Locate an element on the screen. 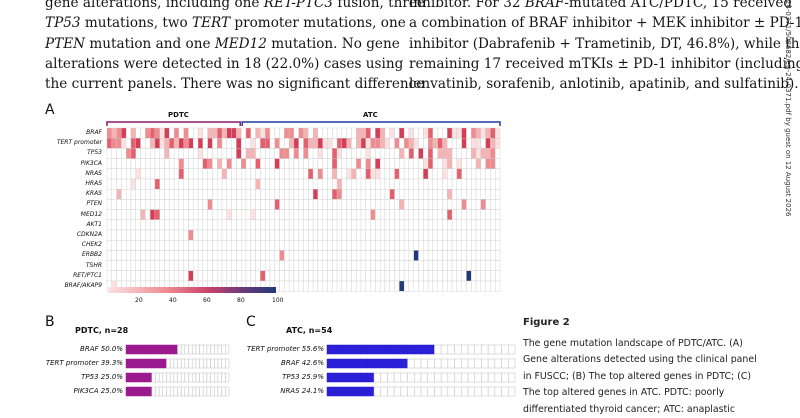  panel-b-row-label: PIK3CA 25.0% is located at coordinates (98, 391).